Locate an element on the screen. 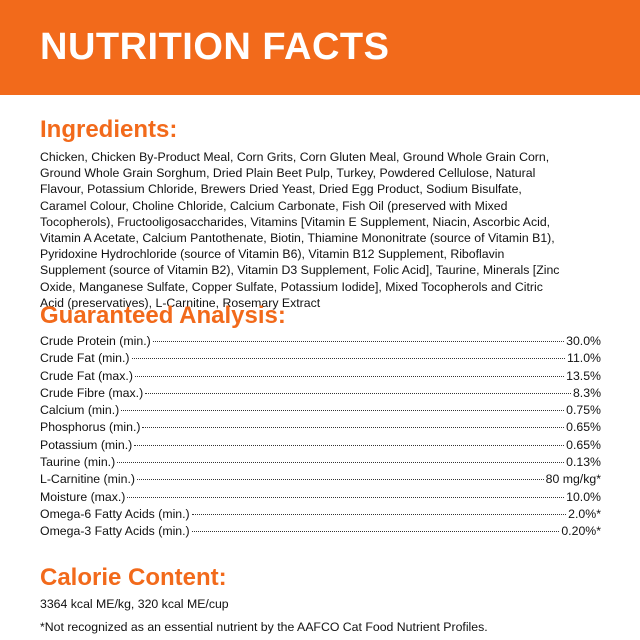 The width and height of the screenshot is (640, 640). analysis-row: Phosphorus (min.) 0.65% is located at coordinates (320, 427).